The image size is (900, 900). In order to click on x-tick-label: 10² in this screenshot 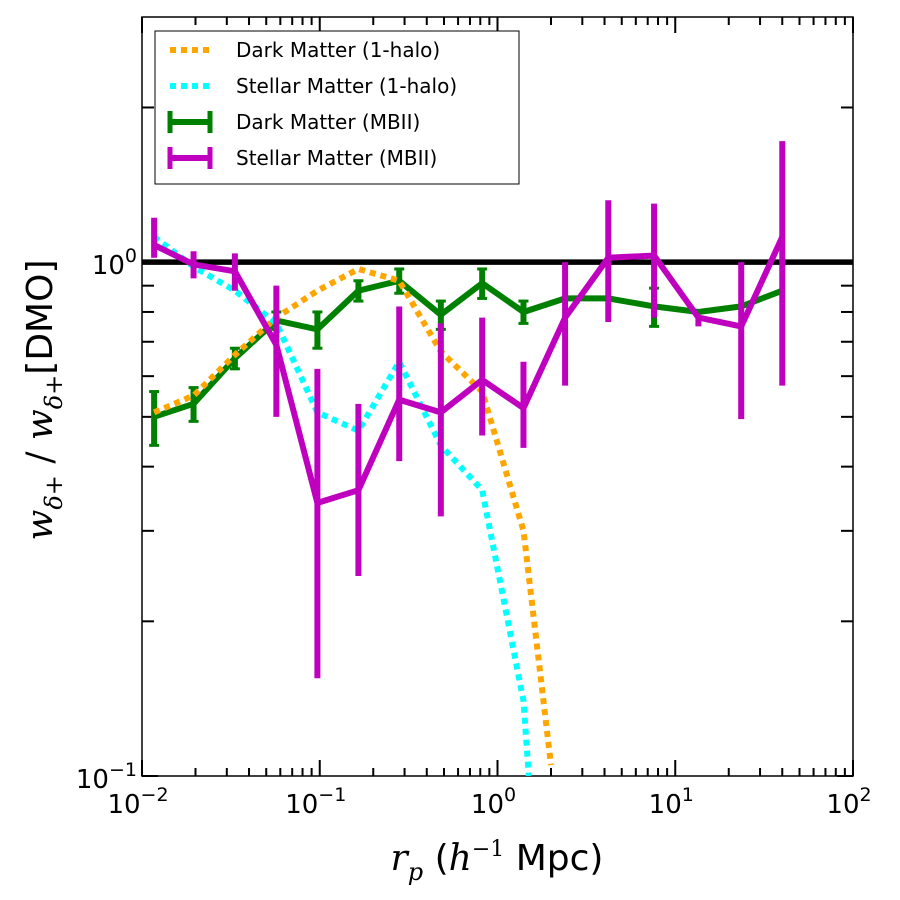, I will do `click(848, 802)`.